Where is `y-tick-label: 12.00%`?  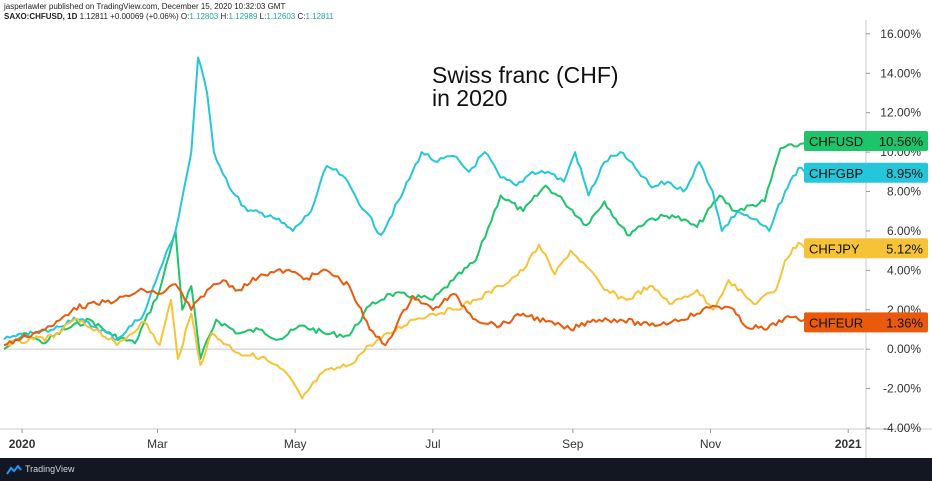
y-tick-label: 12.00% is located at coordinates (900, 113).